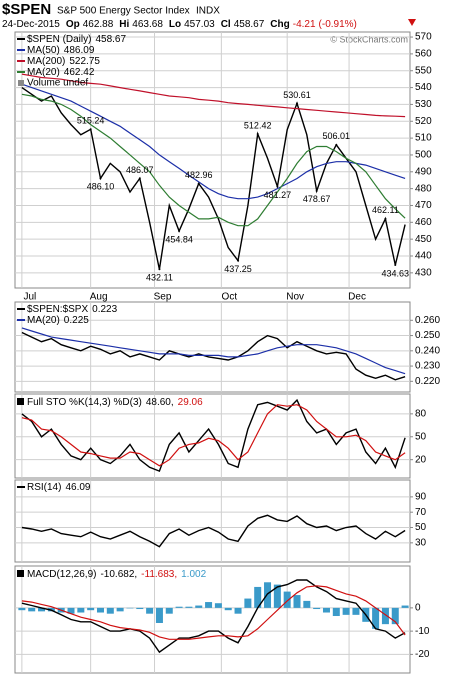 The width and height of the screenshot is (464, 685). Describe the element at coordinates (337, 136) in the screenshot. I see `annotation: 506.01` at that location.